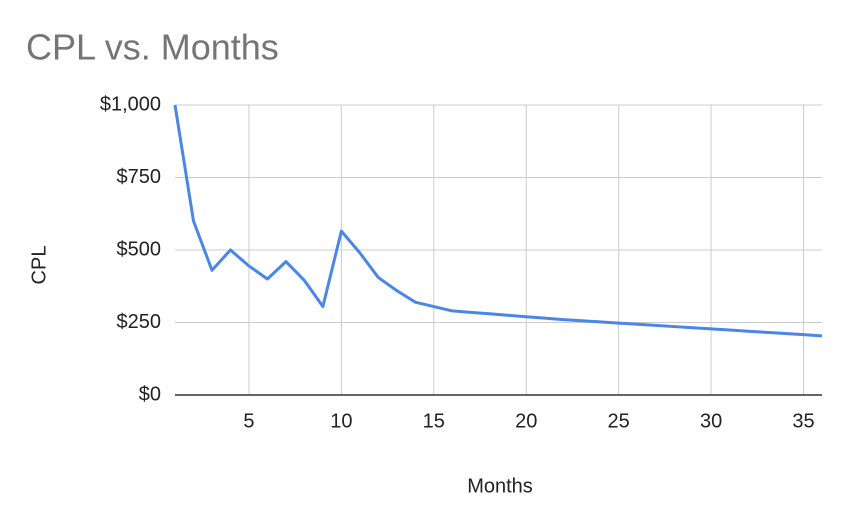  Describe the element at coordinates (434, 421) in the screenshot. I see `x-tick-label: 15` at that location.